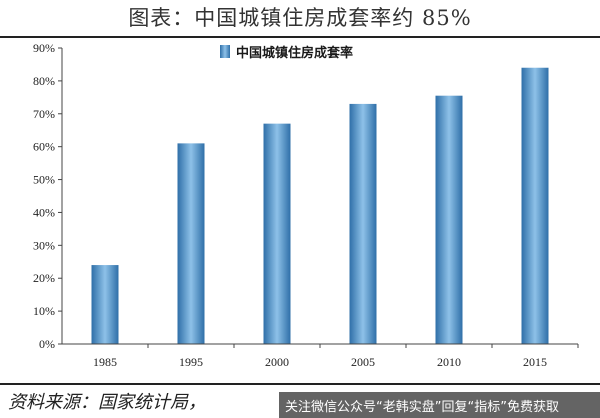 The image size is (600, 418). What do you see at coordinates (535, 362) in the screenshot?
I see `x-tick-label: 2015` at bounding box center [535, 362].